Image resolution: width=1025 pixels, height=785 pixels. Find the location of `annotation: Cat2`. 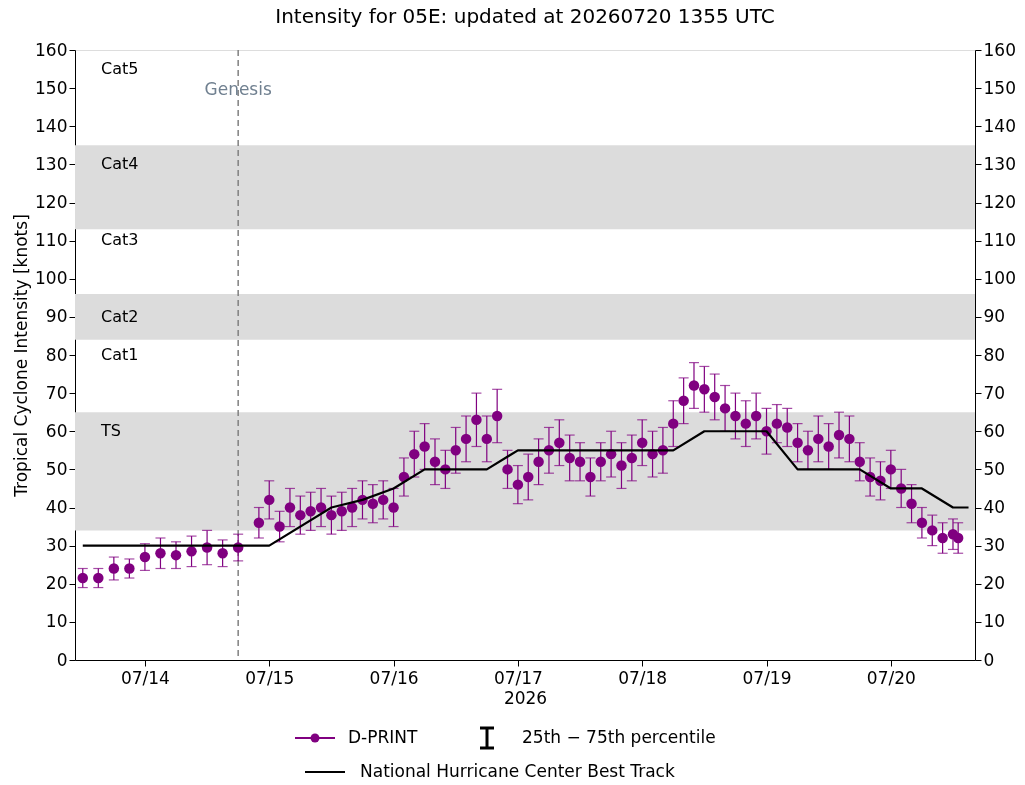

annotation: Cat2 is located at coordinates (120, 316).